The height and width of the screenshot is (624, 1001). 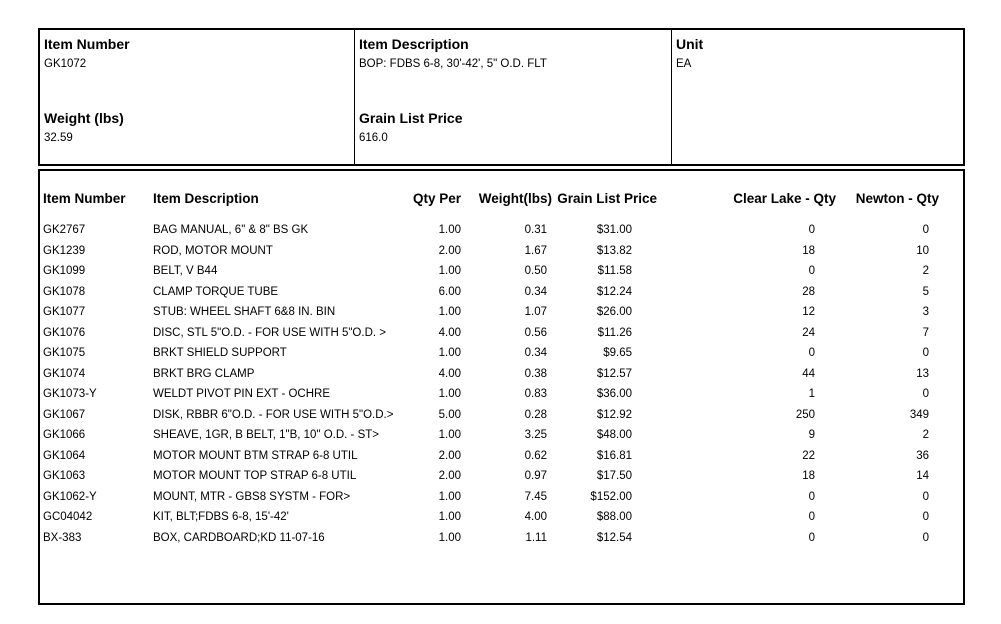 What do you see at coordinates (62, 537) in the screenshot?
I see `cell-item-number: BX-383` at bounding box center [62, 537].